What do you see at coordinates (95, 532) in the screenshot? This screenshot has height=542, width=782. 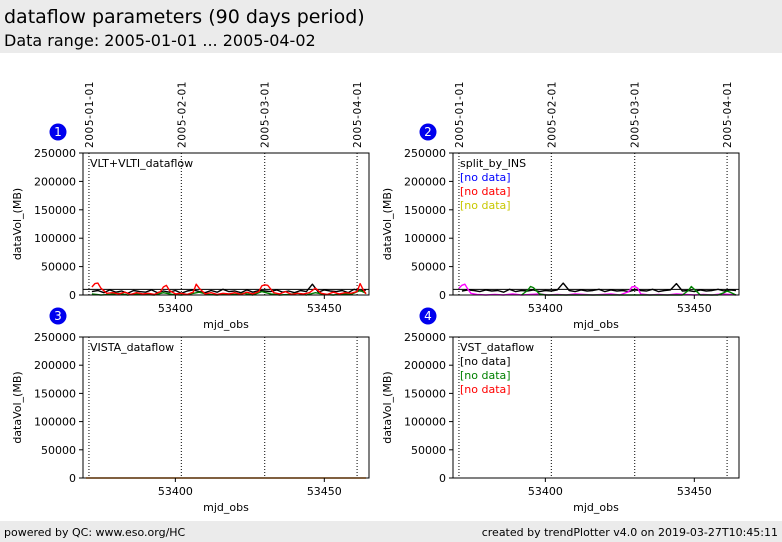 I see `footer-credit: powered by QC: www.eso.org/HC` at bounding box center [95, 532].